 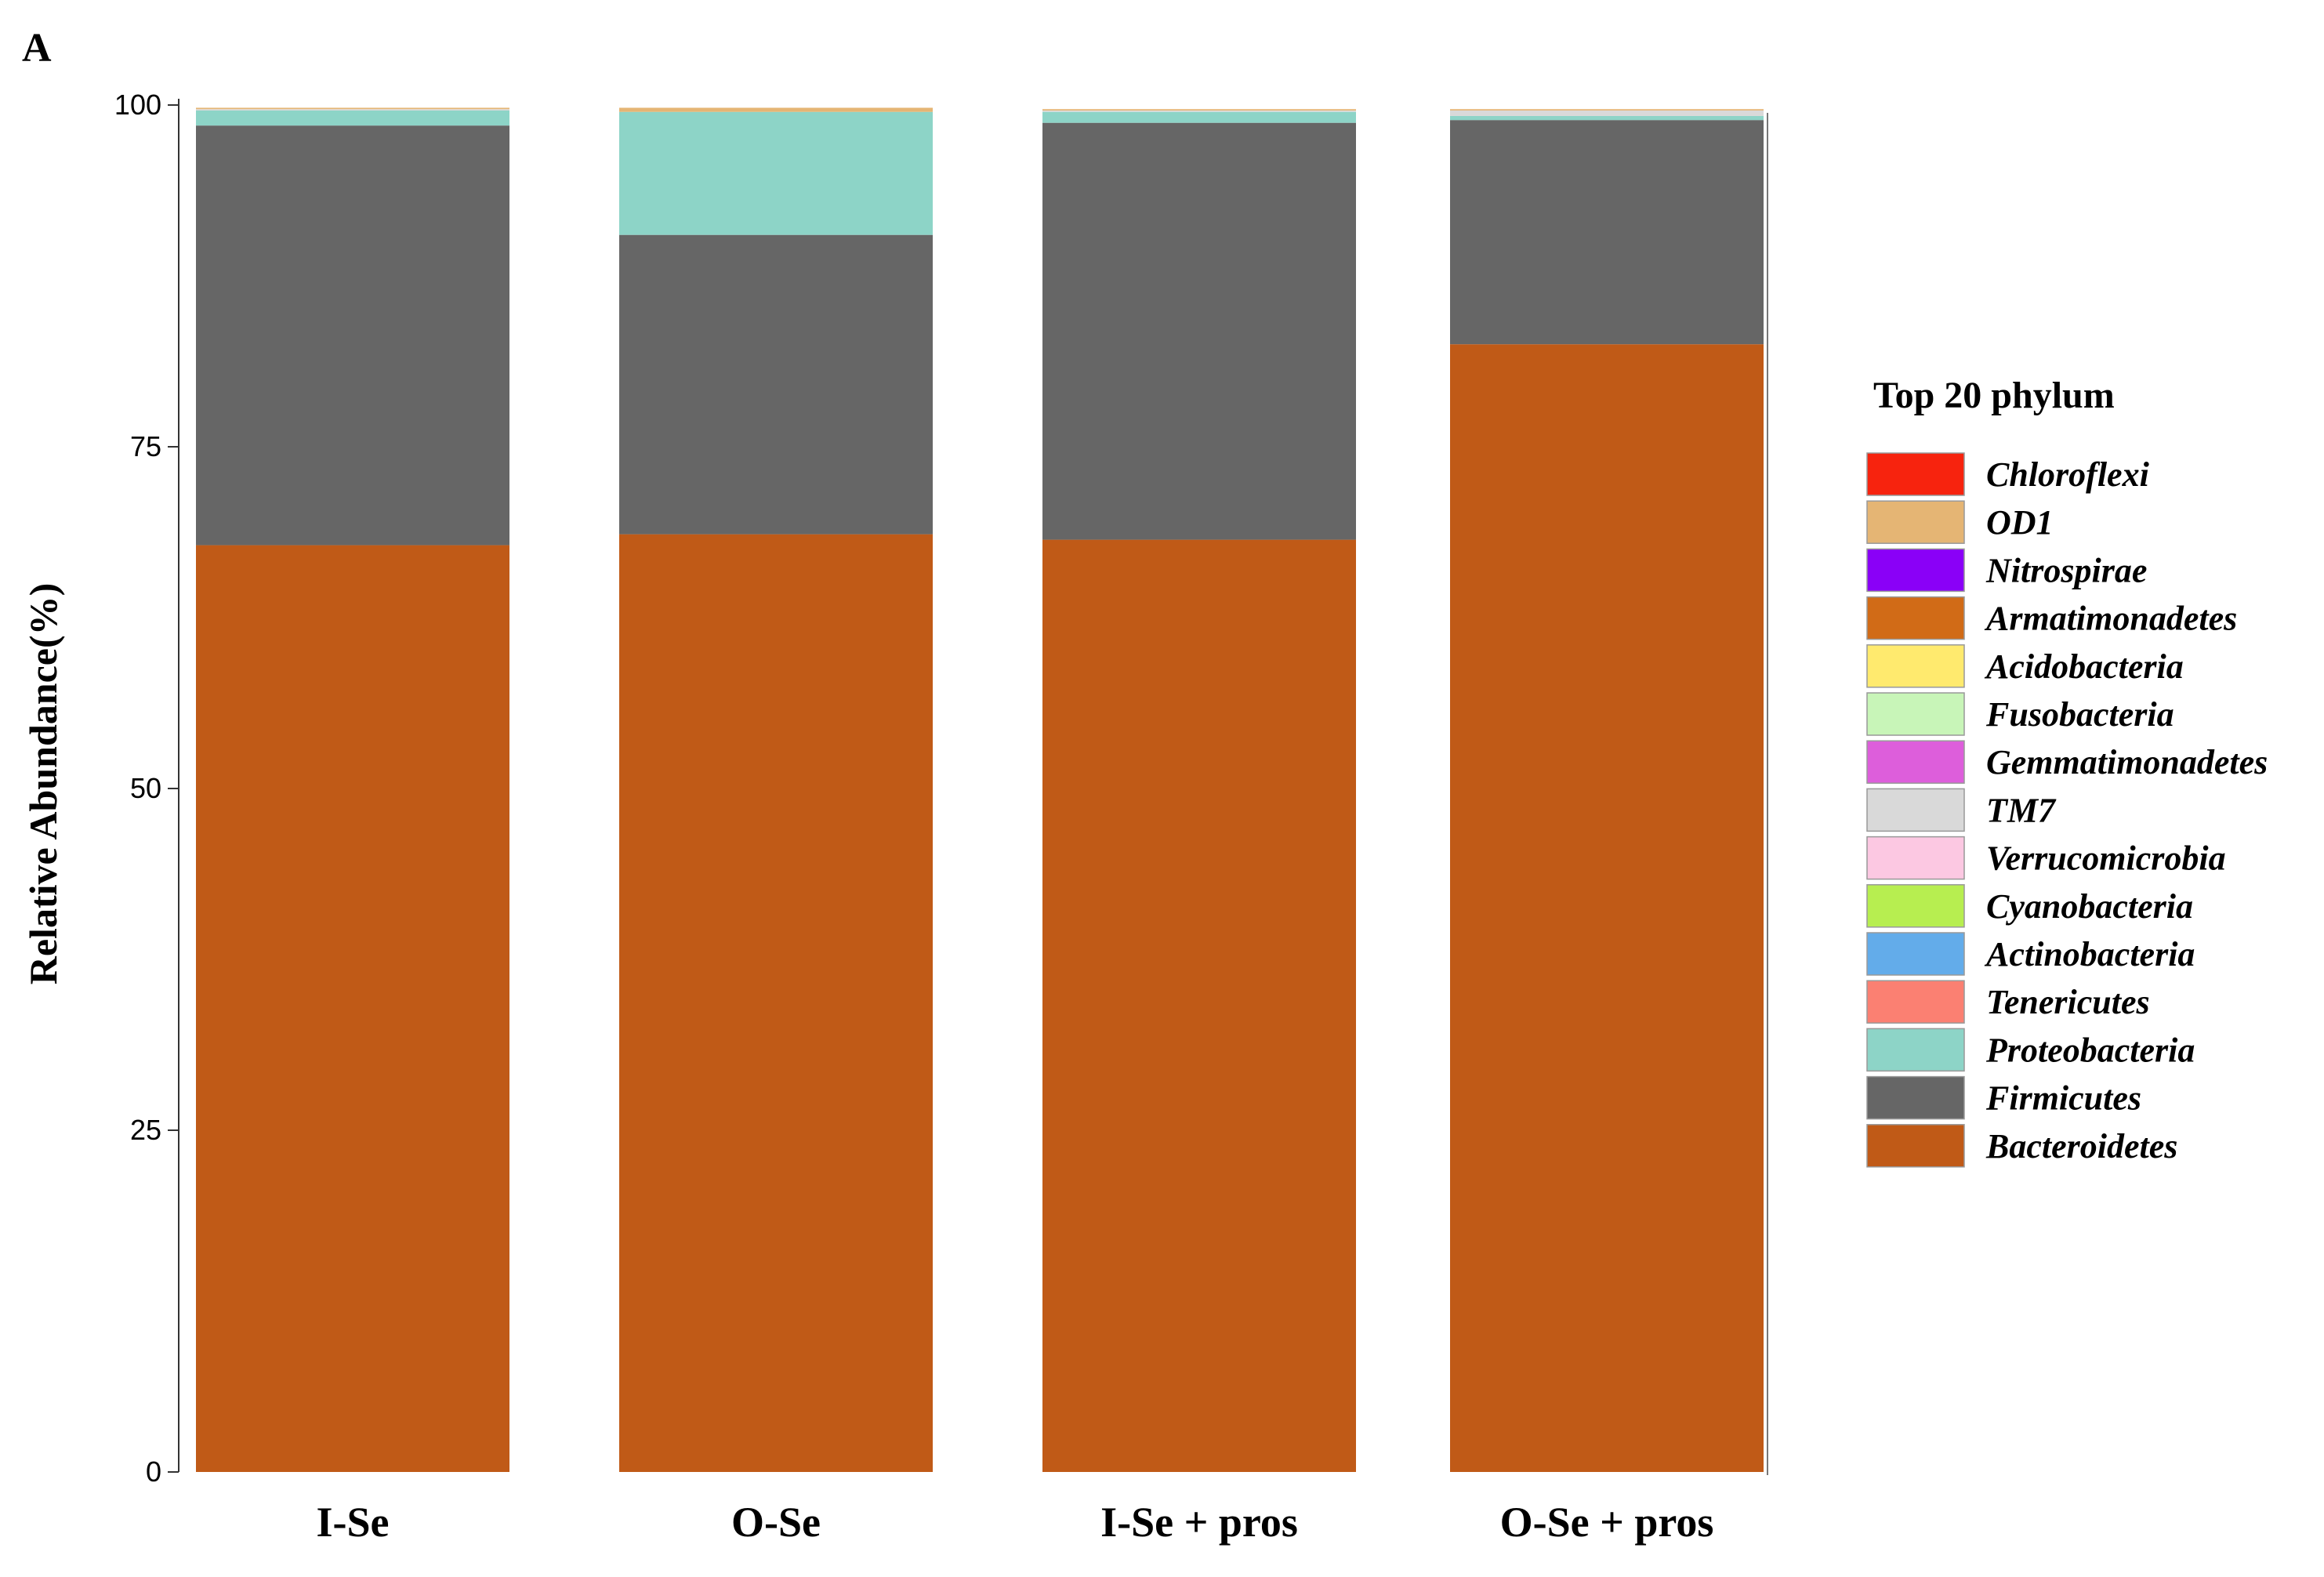 I want to click on bar-o-se-proteobacteria, so click(x=776, y=173).